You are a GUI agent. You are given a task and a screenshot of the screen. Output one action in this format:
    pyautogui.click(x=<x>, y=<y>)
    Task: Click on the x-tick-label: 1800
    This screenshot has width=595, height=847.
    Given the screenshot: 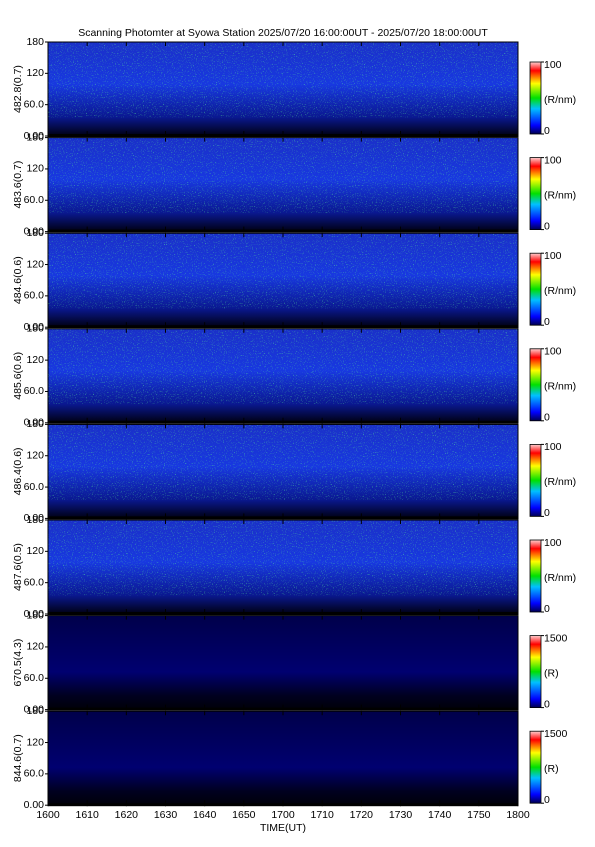 What is the action you would take?
    pyautogui.click(x=518, y=815)
    